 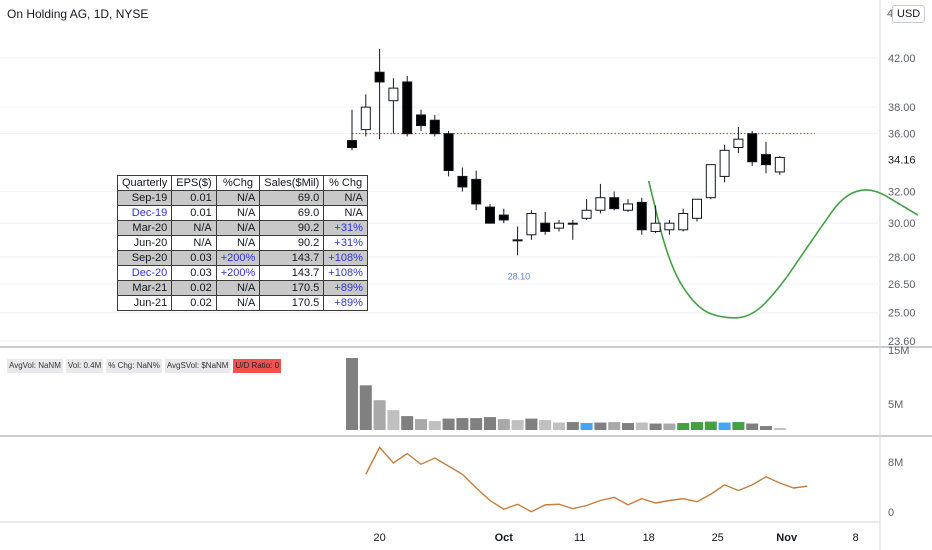 I want to click on volume-tick-label: 5M, so click(x=895, y=405).